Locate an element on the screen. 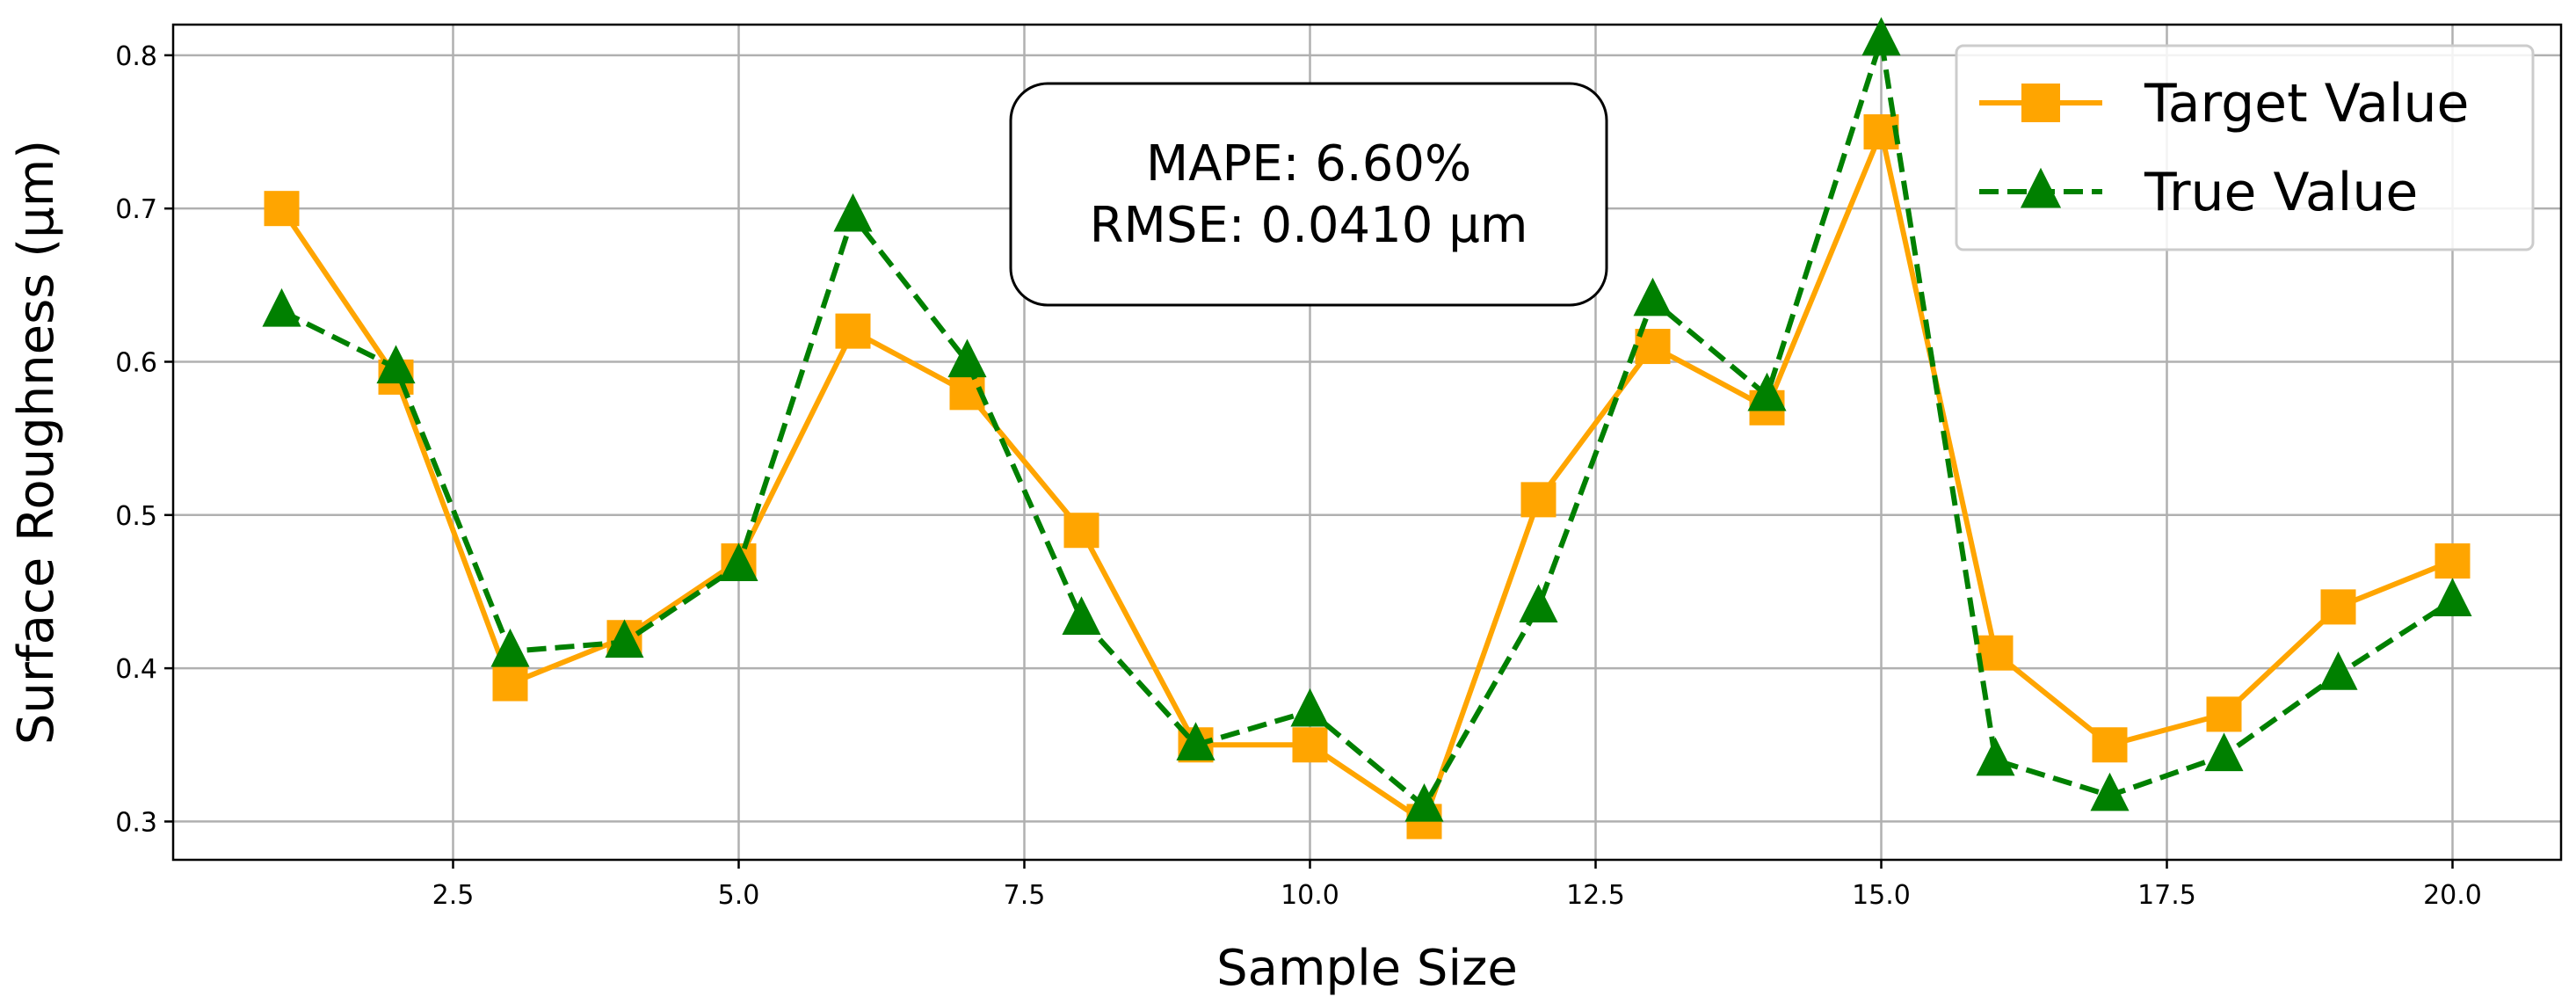  mape-text: MAPE: 6.60% is located at coordinates (1308, 164).